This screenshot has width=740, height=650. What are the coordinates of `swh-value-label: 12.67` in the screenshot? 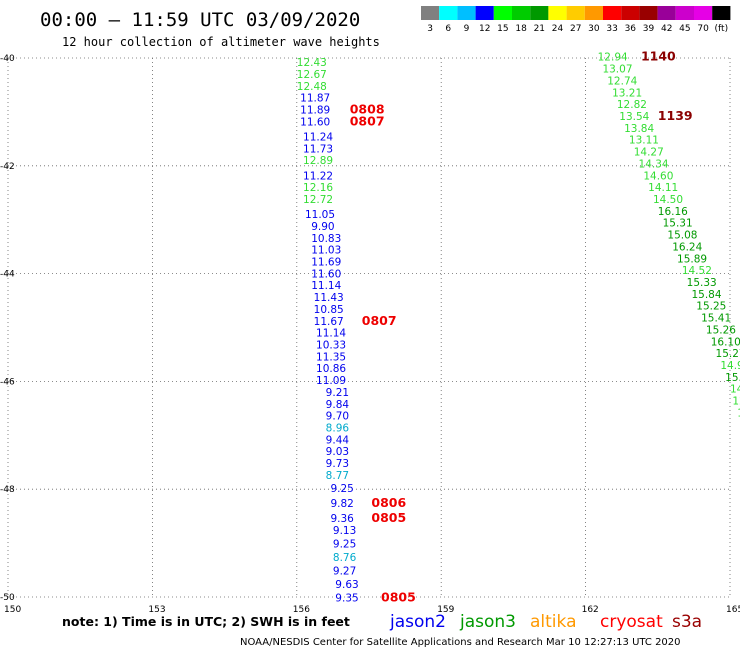 It's located at (312, 75).